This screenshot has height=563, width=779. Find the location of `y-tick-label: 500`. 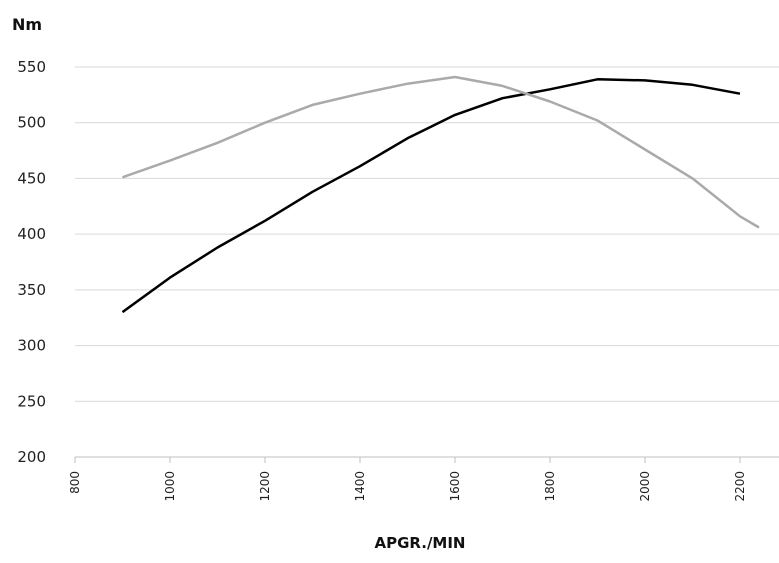

y-tick-label: 500 is located at coordinates (31, 123).